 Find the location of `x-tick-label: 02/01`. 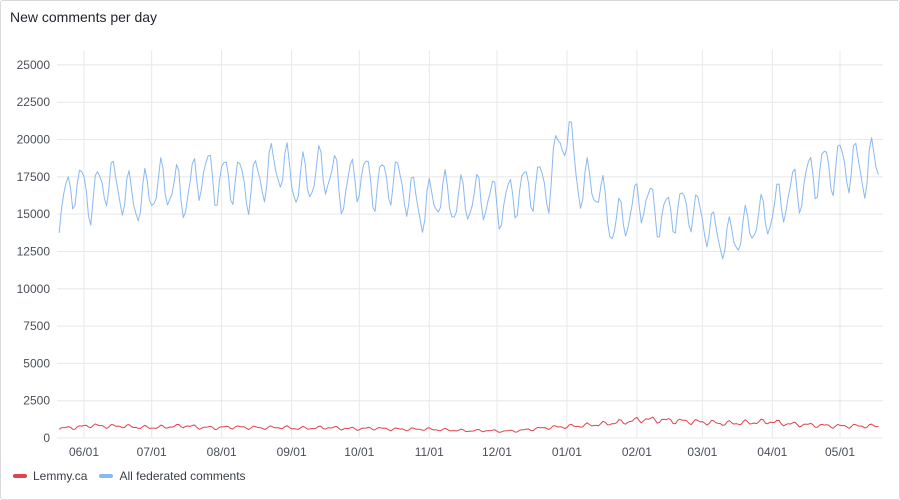

x-tick-label: 02/01 is located at coordinates (637, 452).